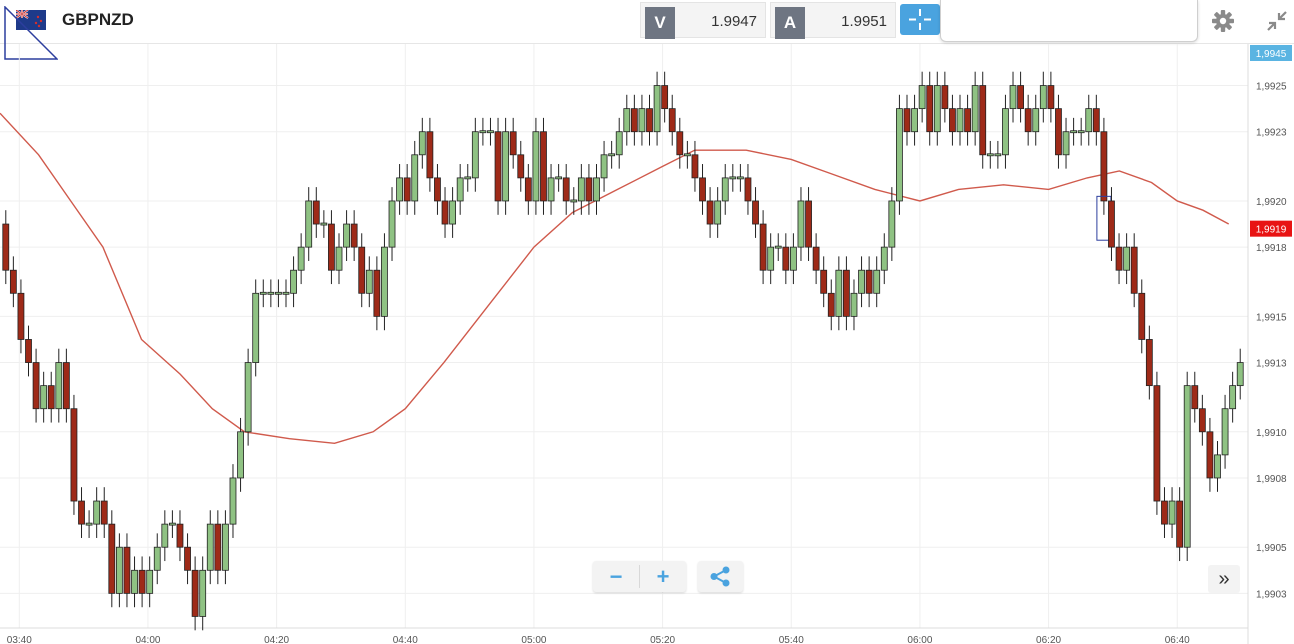 The height and width of the screenshot is (644, 1294). Describe the element at coordinates (1224, 579) in the screenshot. I see `scroll-right-button: »` at that location.